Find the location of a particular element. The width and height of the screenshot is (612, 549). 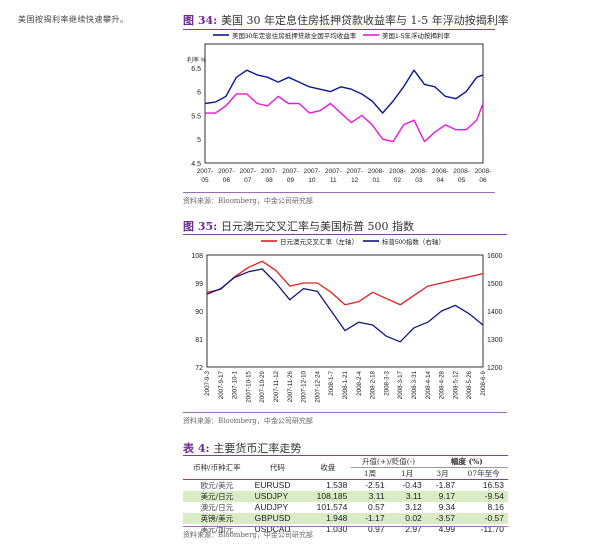

y-tick-label: 99 is located at coordinates (199, 284).